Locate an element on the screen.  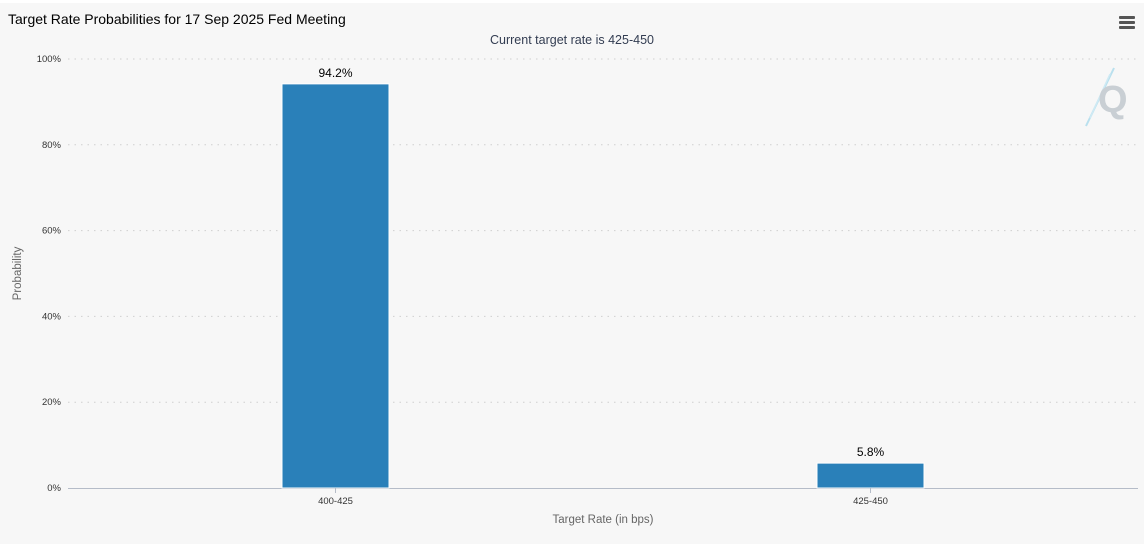
x-axis-title: Target Rate (in bps) is located at coordinates (603, 520).